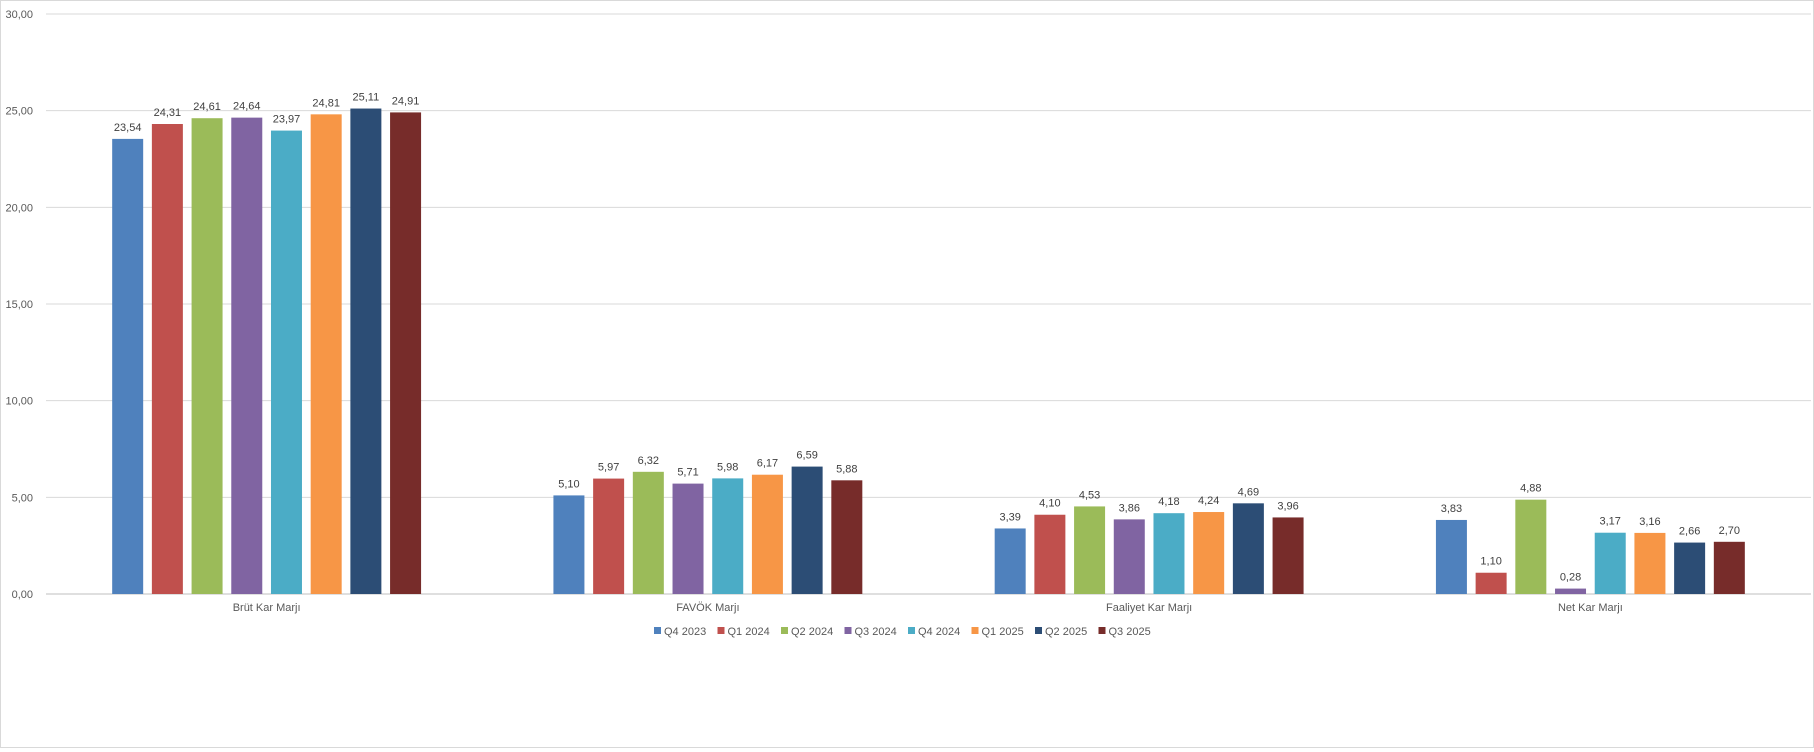  What do you see at coordinates (19, 112) in the screenshot?
I see `y-tick-label: 25,00` at bounding box center [19, 112].